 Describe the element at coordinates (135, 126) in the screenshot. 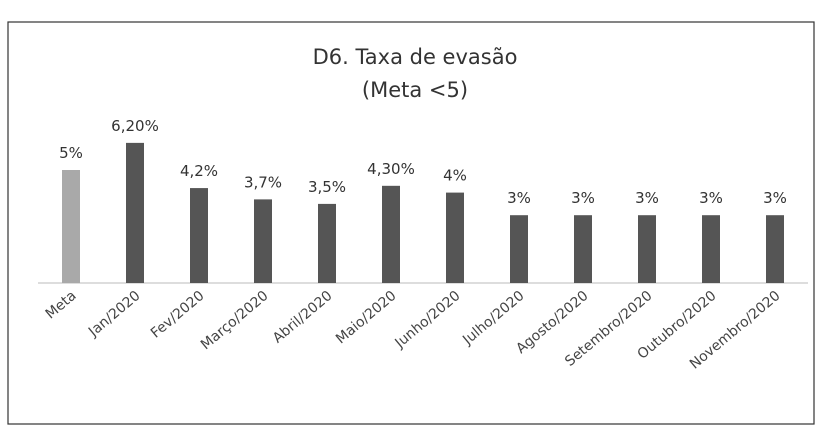

I see `value-label: 6,20%` at that location.